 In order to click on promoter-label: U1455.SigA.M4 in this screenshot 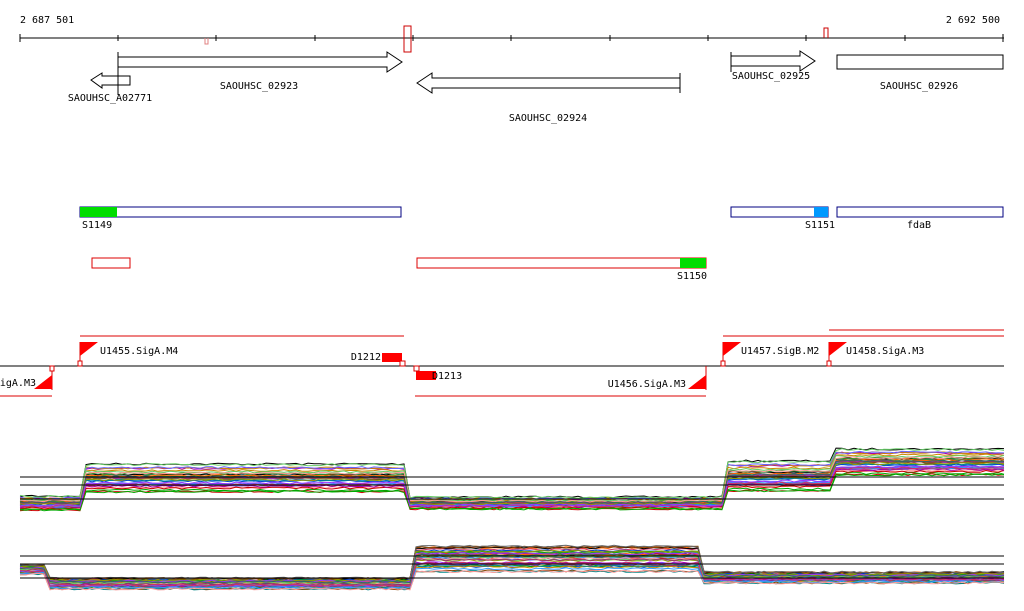, I will do `click(139, 351)`.